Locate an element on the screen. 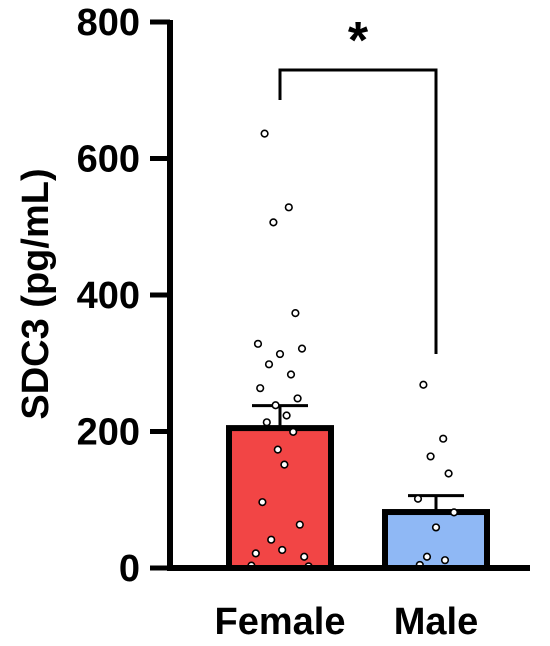 The image size is (550, 646). bar-male is located at coordinates (436, 540).